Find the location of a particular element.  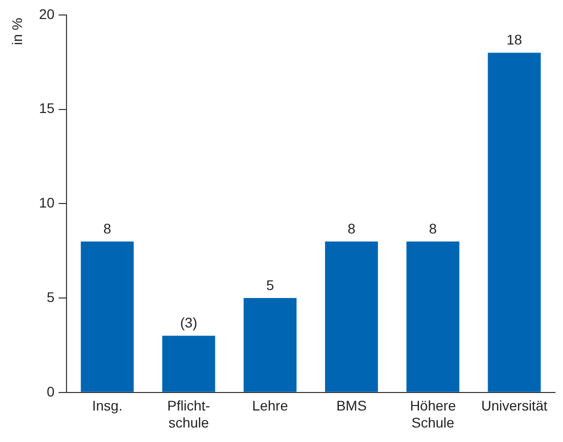

y-tick-label: 10 is located at coordinates (46, 202).